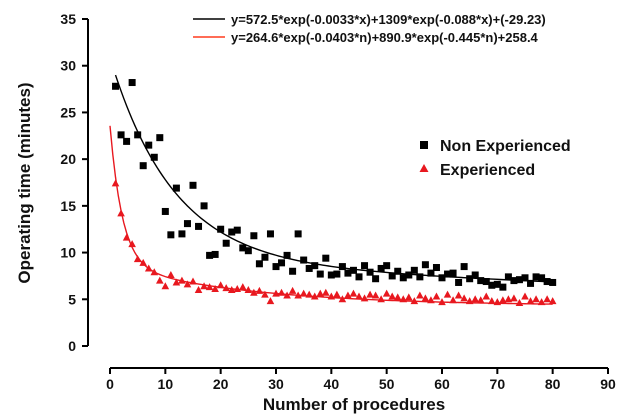 The image size is (620, 415). I want to click on legend-label-experienced: Experienced, so click(487, 170).